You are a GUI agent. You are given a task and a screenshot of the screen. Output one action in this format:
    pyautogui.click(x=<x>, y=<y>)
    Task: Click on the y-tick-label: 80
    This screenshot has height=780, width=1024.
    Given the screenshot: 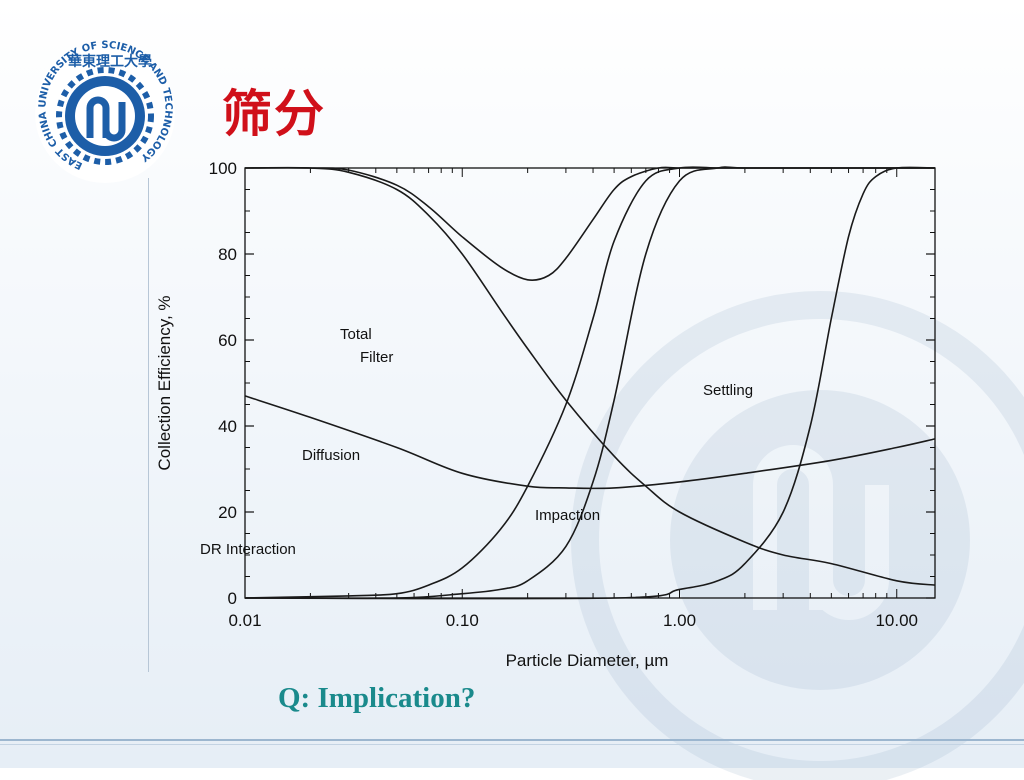 What is the action you would take?
    pyautogui.click(x=227, y=254)
    